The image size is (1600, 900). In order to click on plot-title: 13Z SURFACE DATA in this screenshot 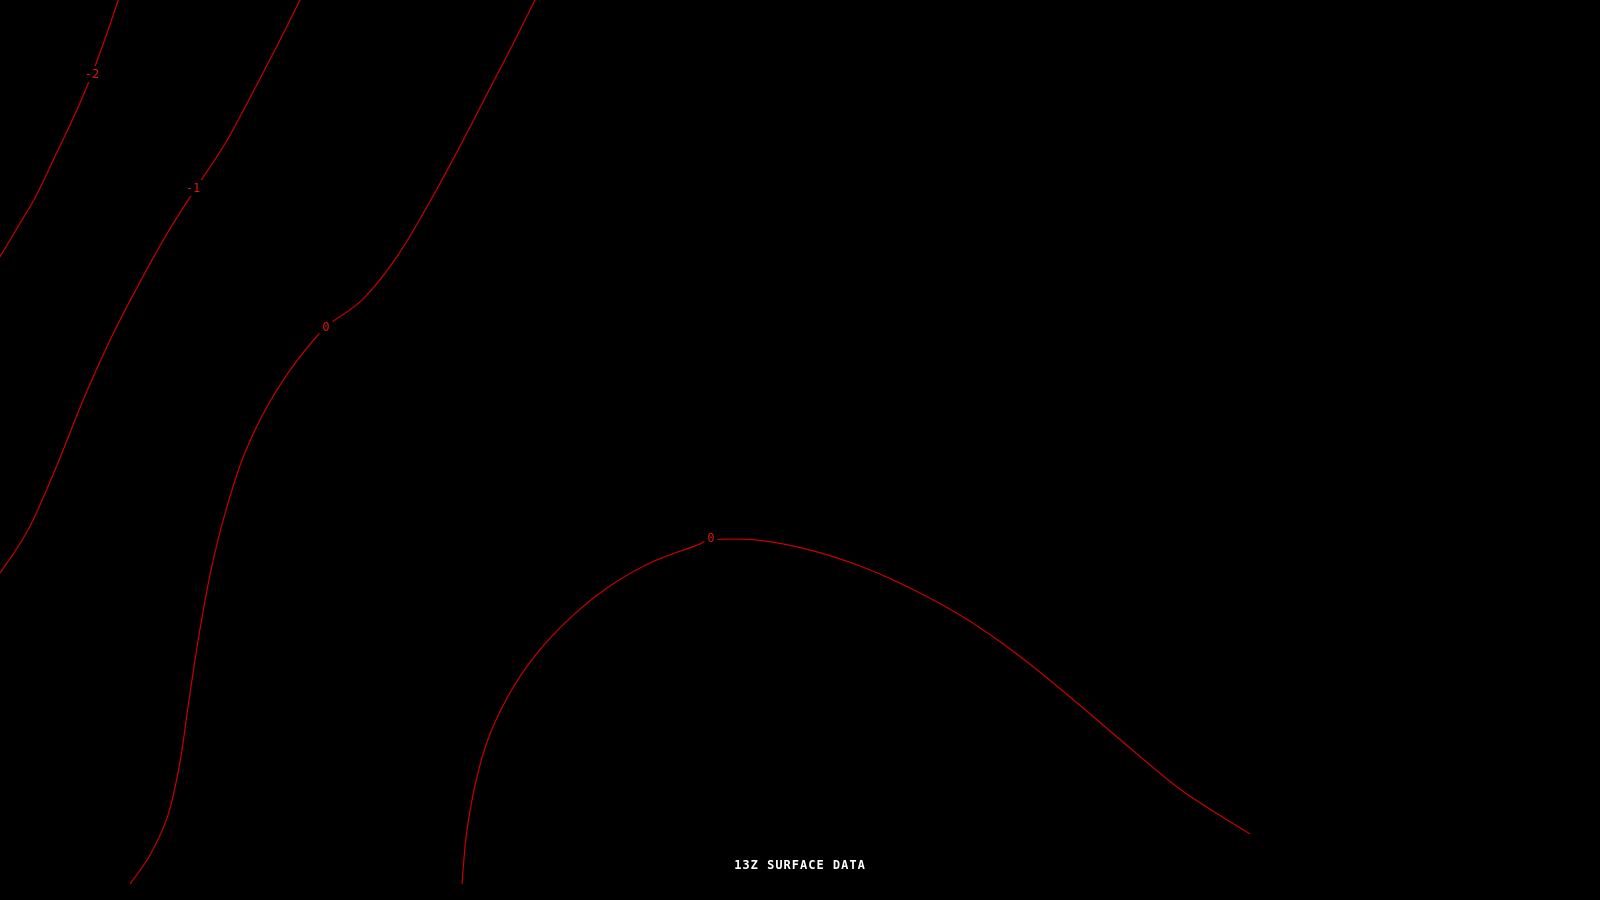, I will do `click(800, 865)`.